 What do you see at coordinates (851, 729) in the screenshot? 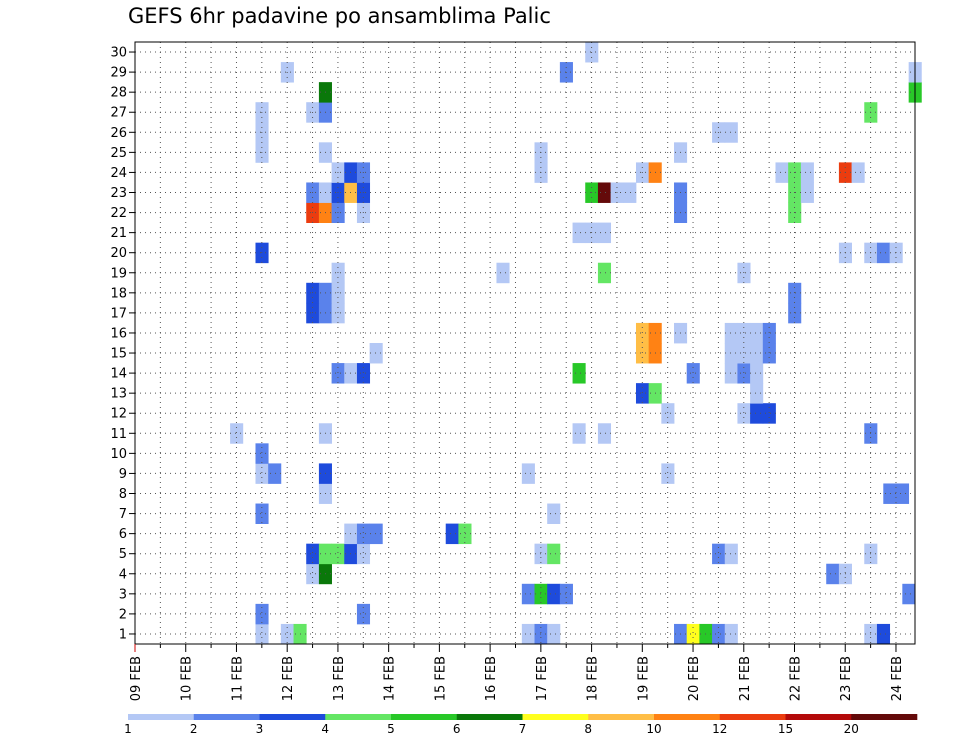
I see `legend-label: 20` at bounding box center [851, 729].